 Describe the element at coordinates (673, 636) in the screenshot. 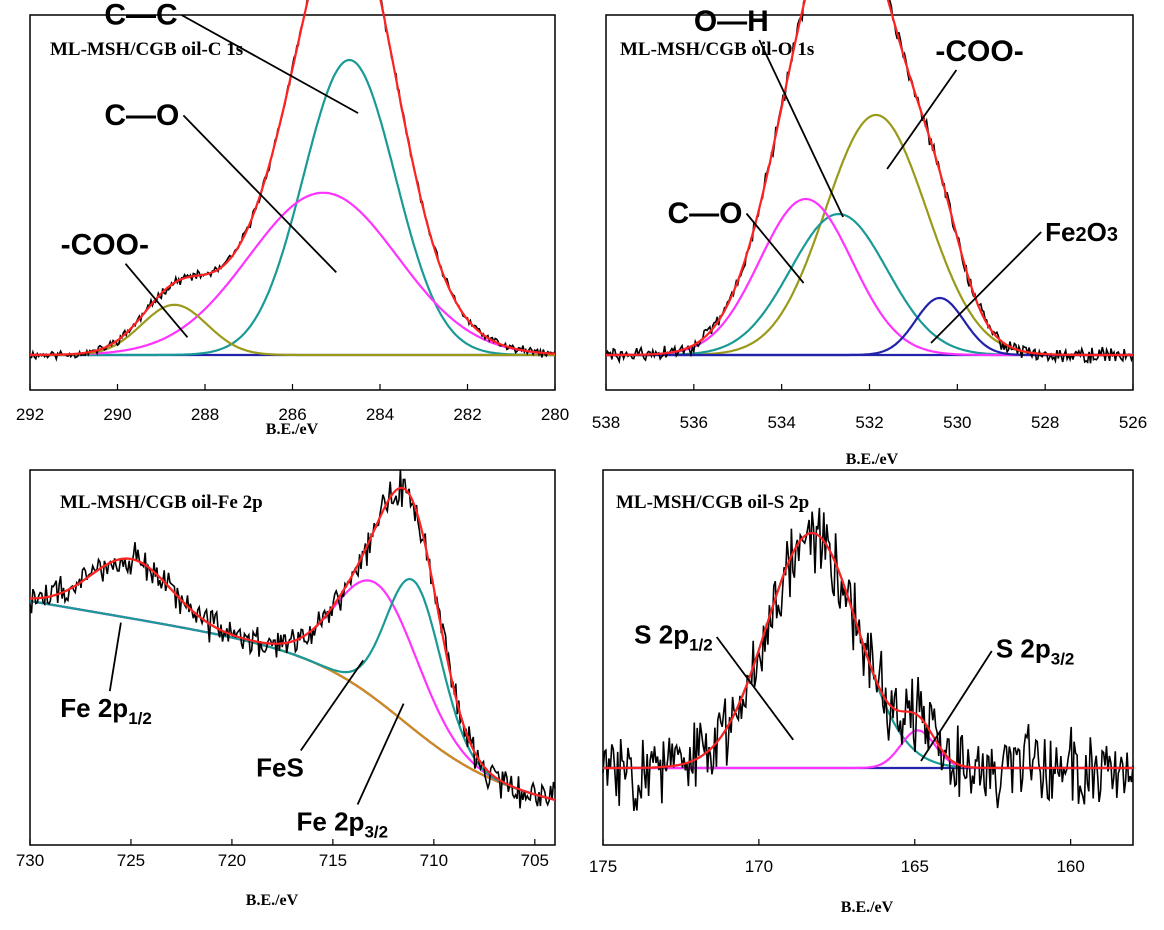

I see `peak-annotation: S 2p1/2` at that location.